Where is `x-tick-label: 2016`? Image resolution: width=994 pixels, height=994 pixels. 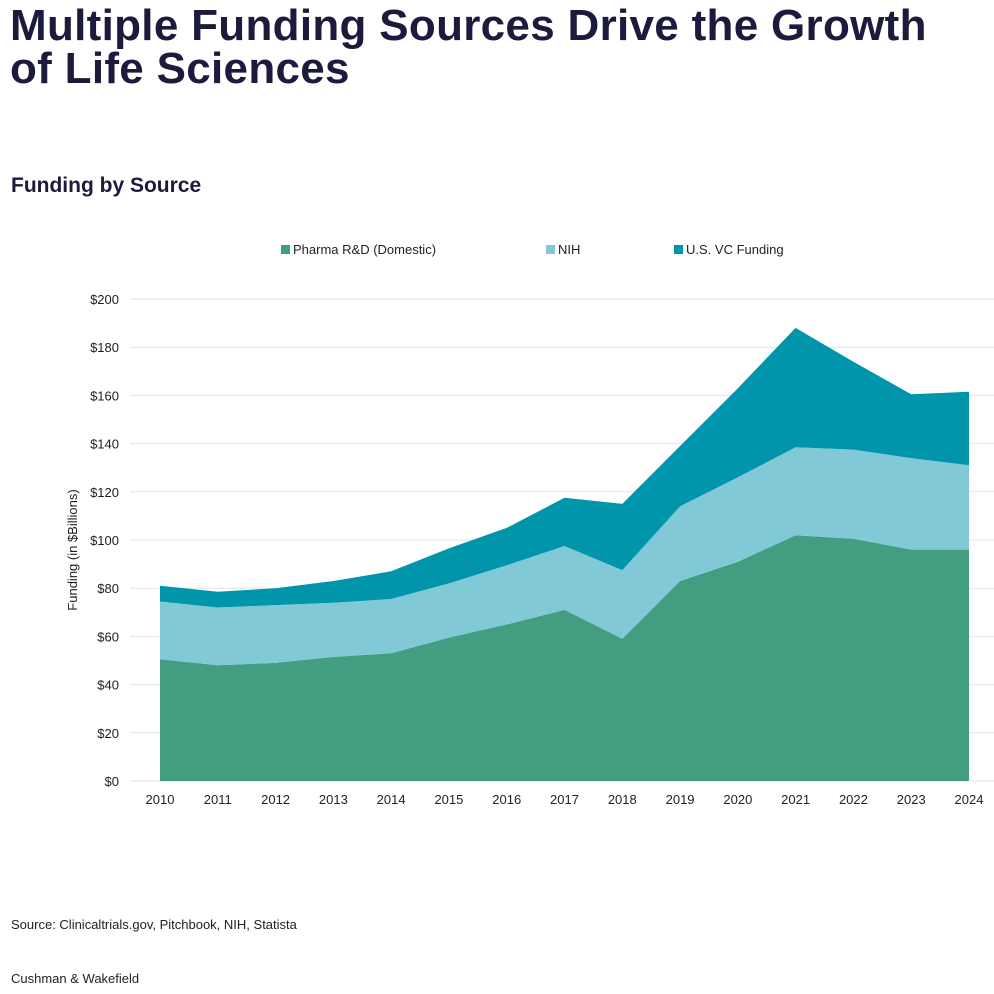
x-tick-label: 2016 is located at coordinates (506, 799).